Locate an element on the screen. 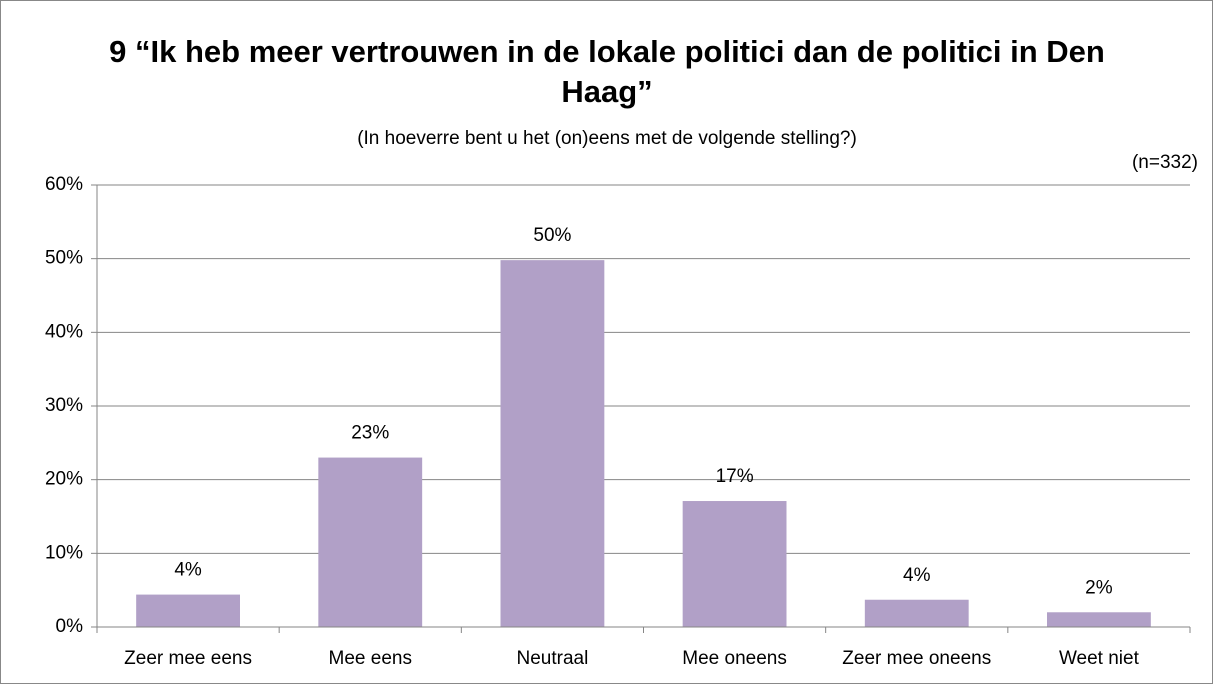 Image resolution: width=1214 pixels, height=684 pixels. y-tick-label: 20% is located at coordinates (64, 479).